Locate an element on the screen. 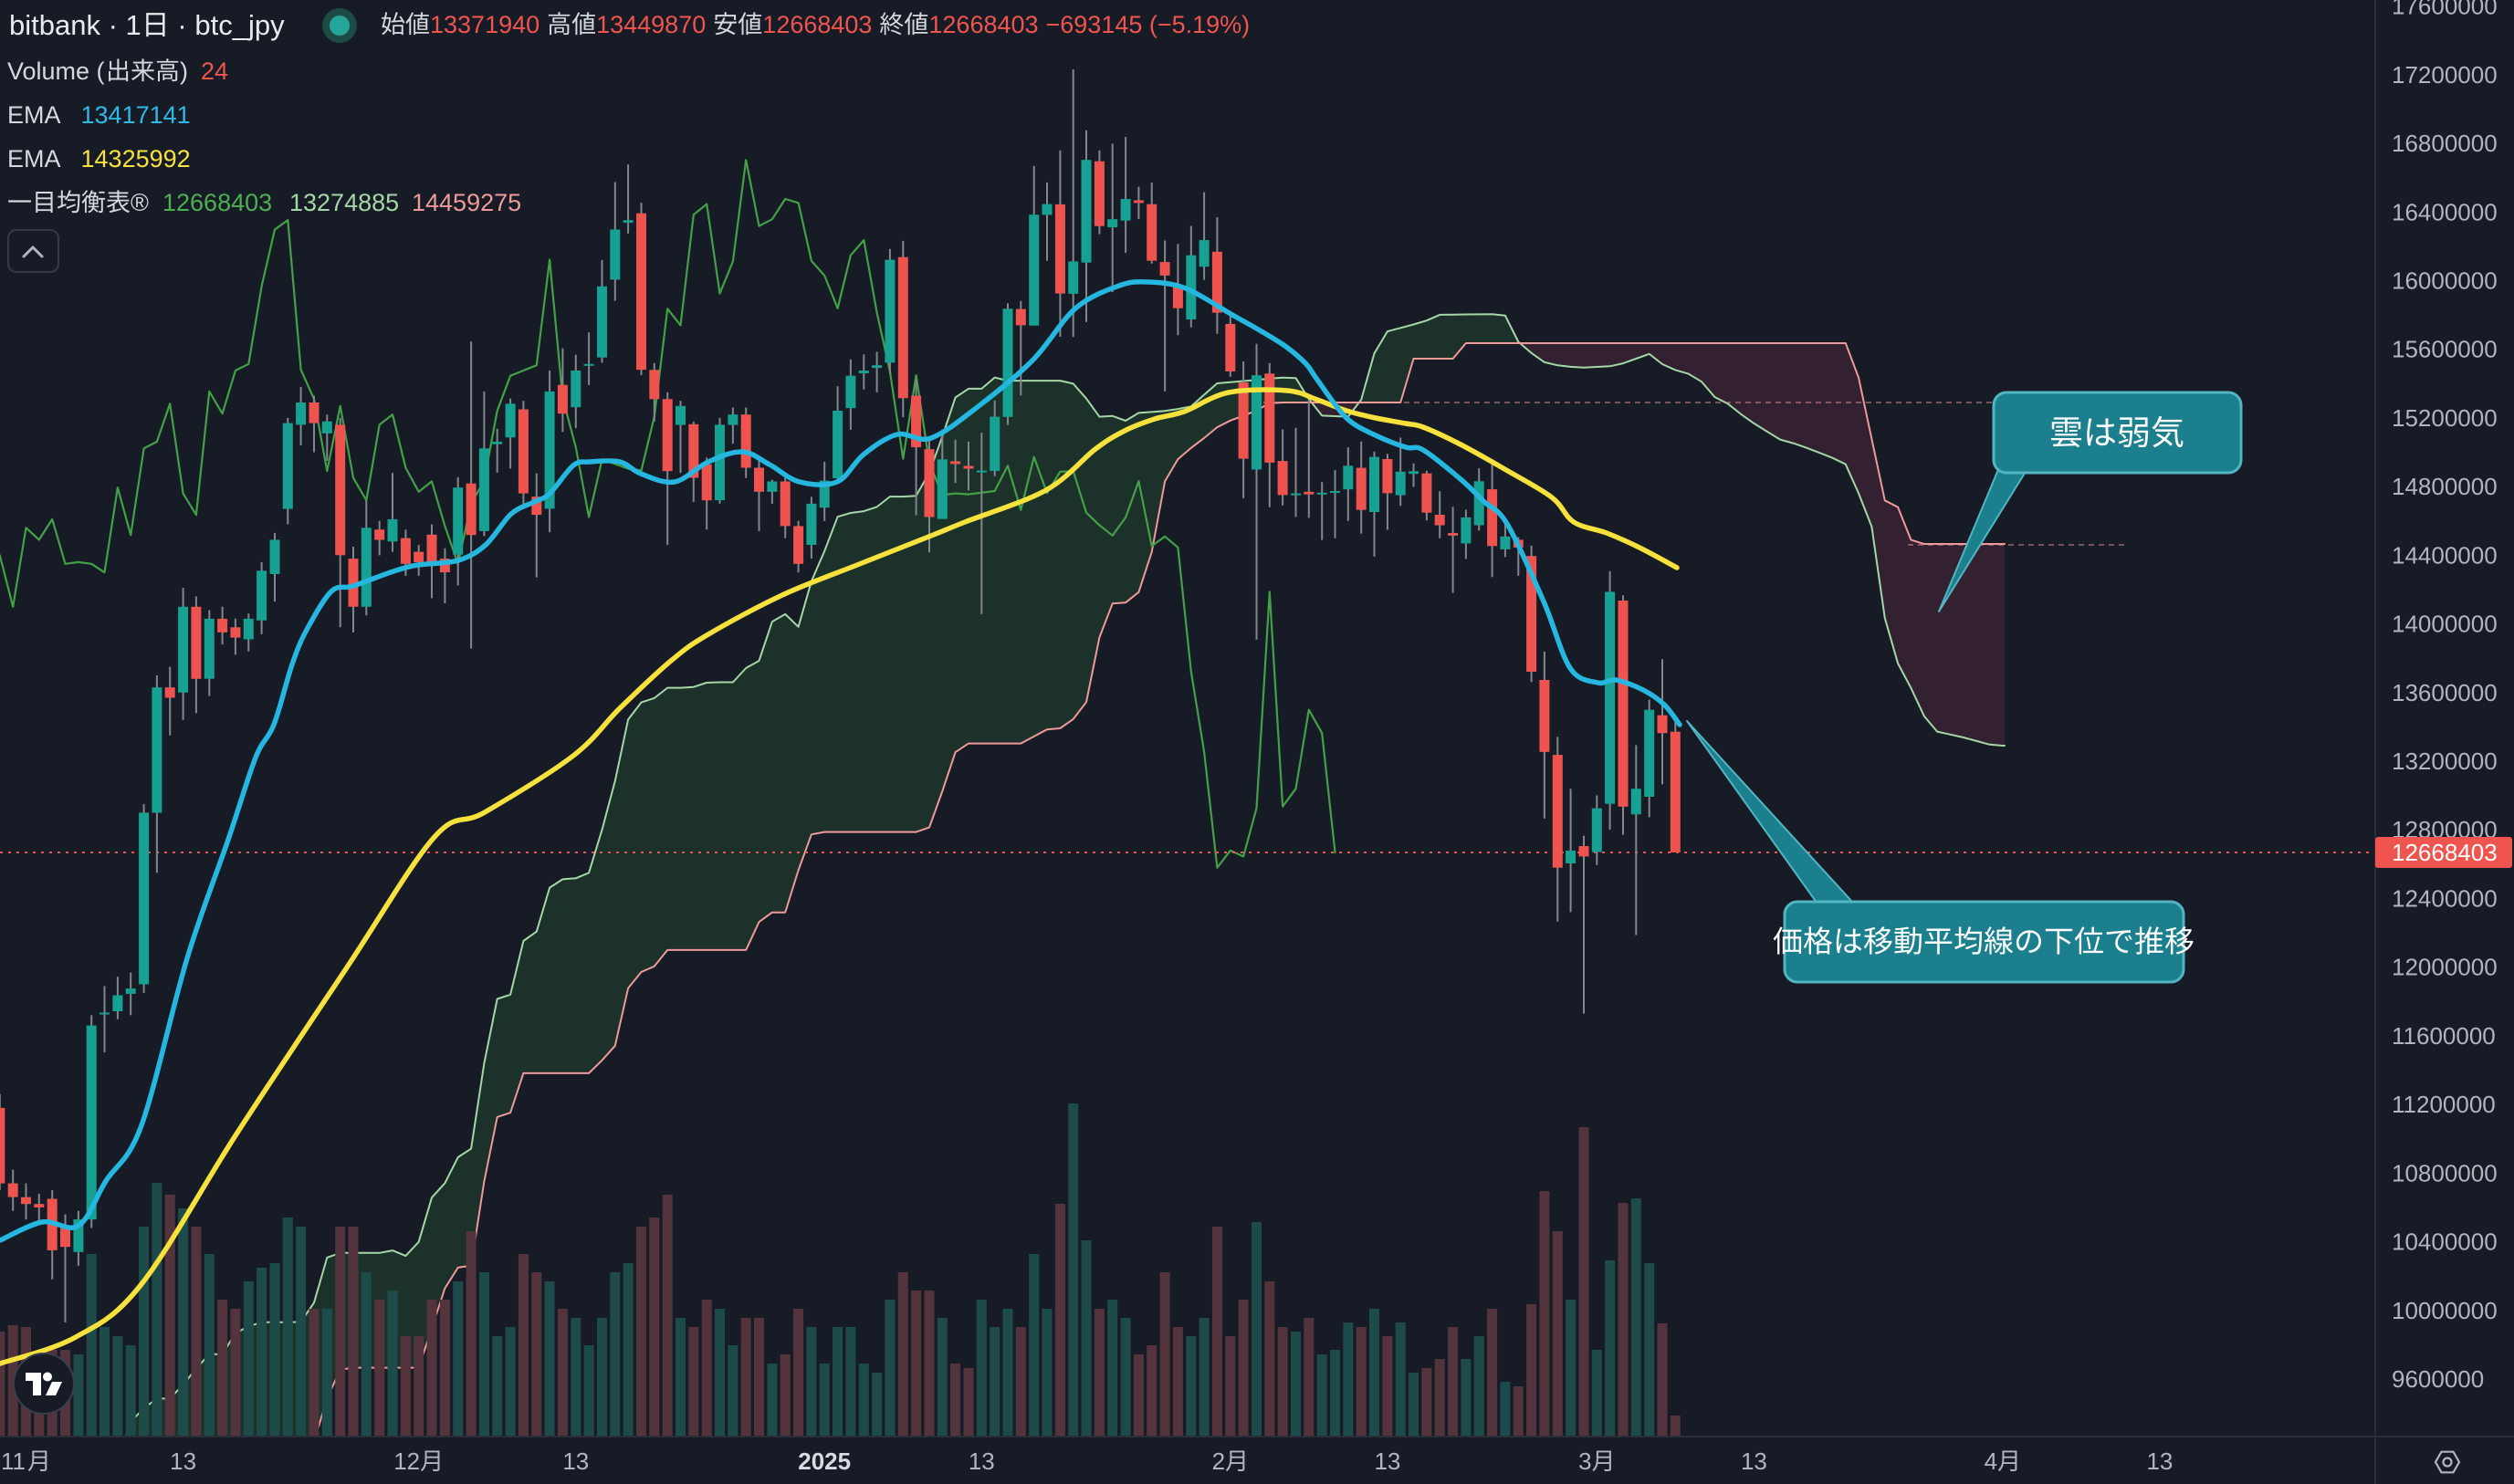 The height and width of the screenshot is (1484, 2514). svg-text: 14800000 is located at coordinates (2445, 486).